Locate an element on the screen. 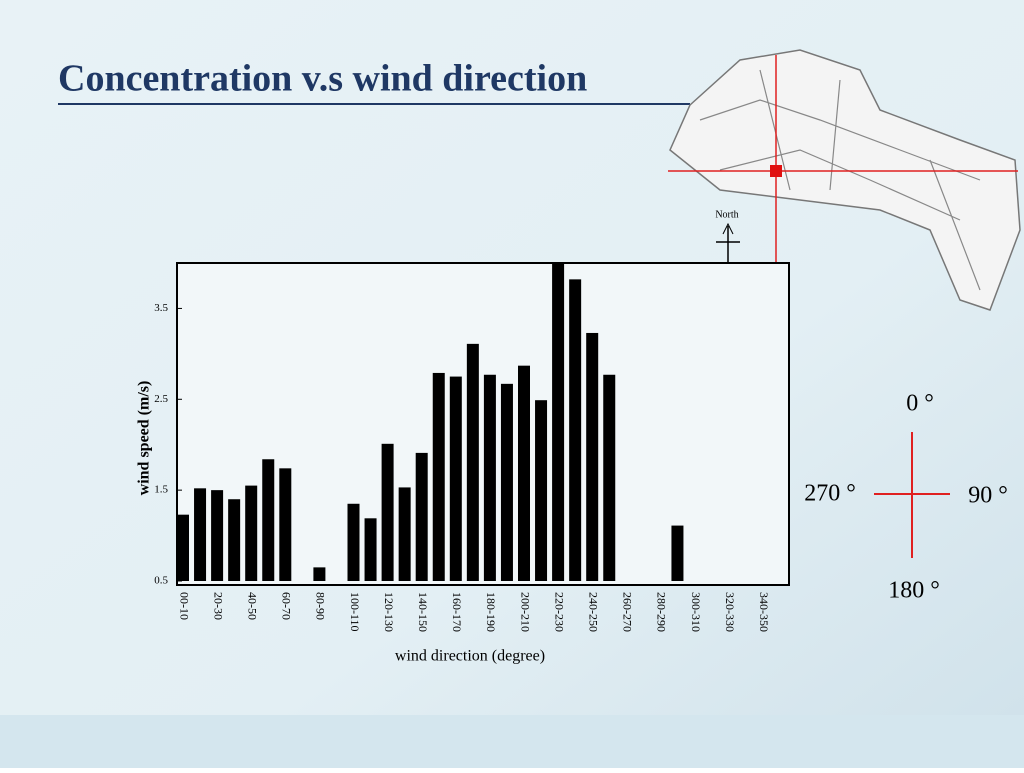 The image size is (1024, 773). x-tick-label: 140-150 is located at coordinates (423, 612).